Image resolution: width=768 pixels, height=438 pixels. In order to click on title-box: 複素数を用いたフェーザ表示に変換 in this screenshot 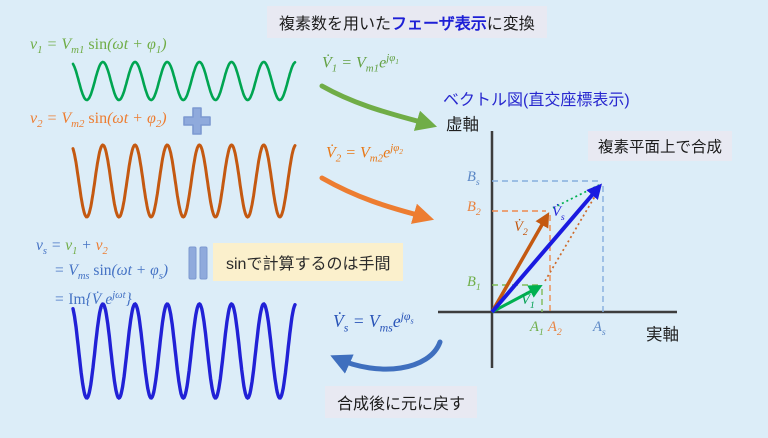, I will do `click(407, 22)`.